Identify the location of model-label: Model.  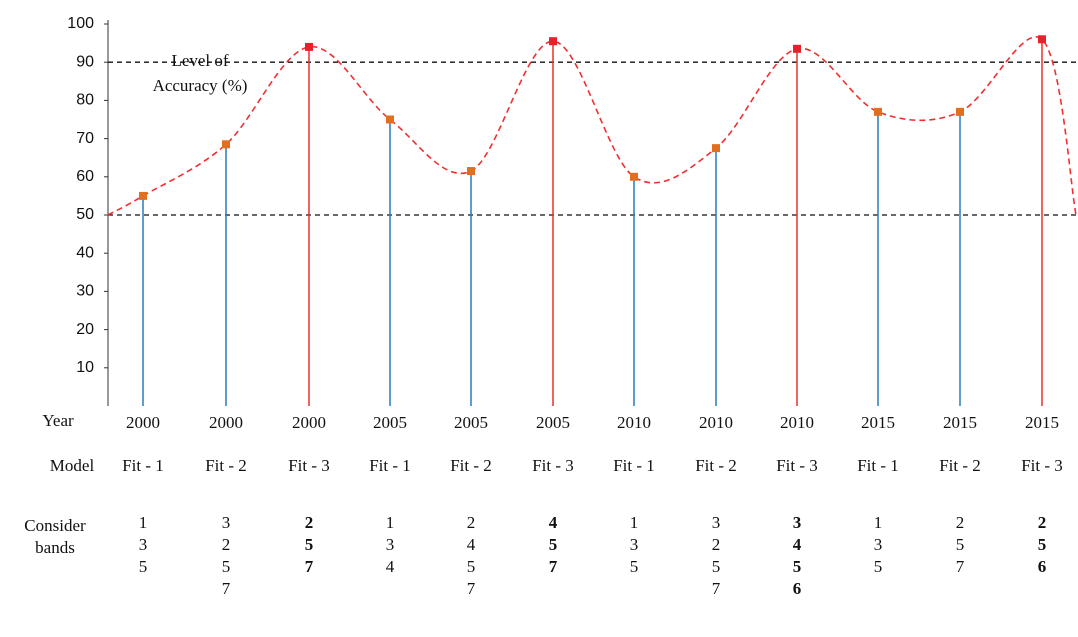
(72, 465).